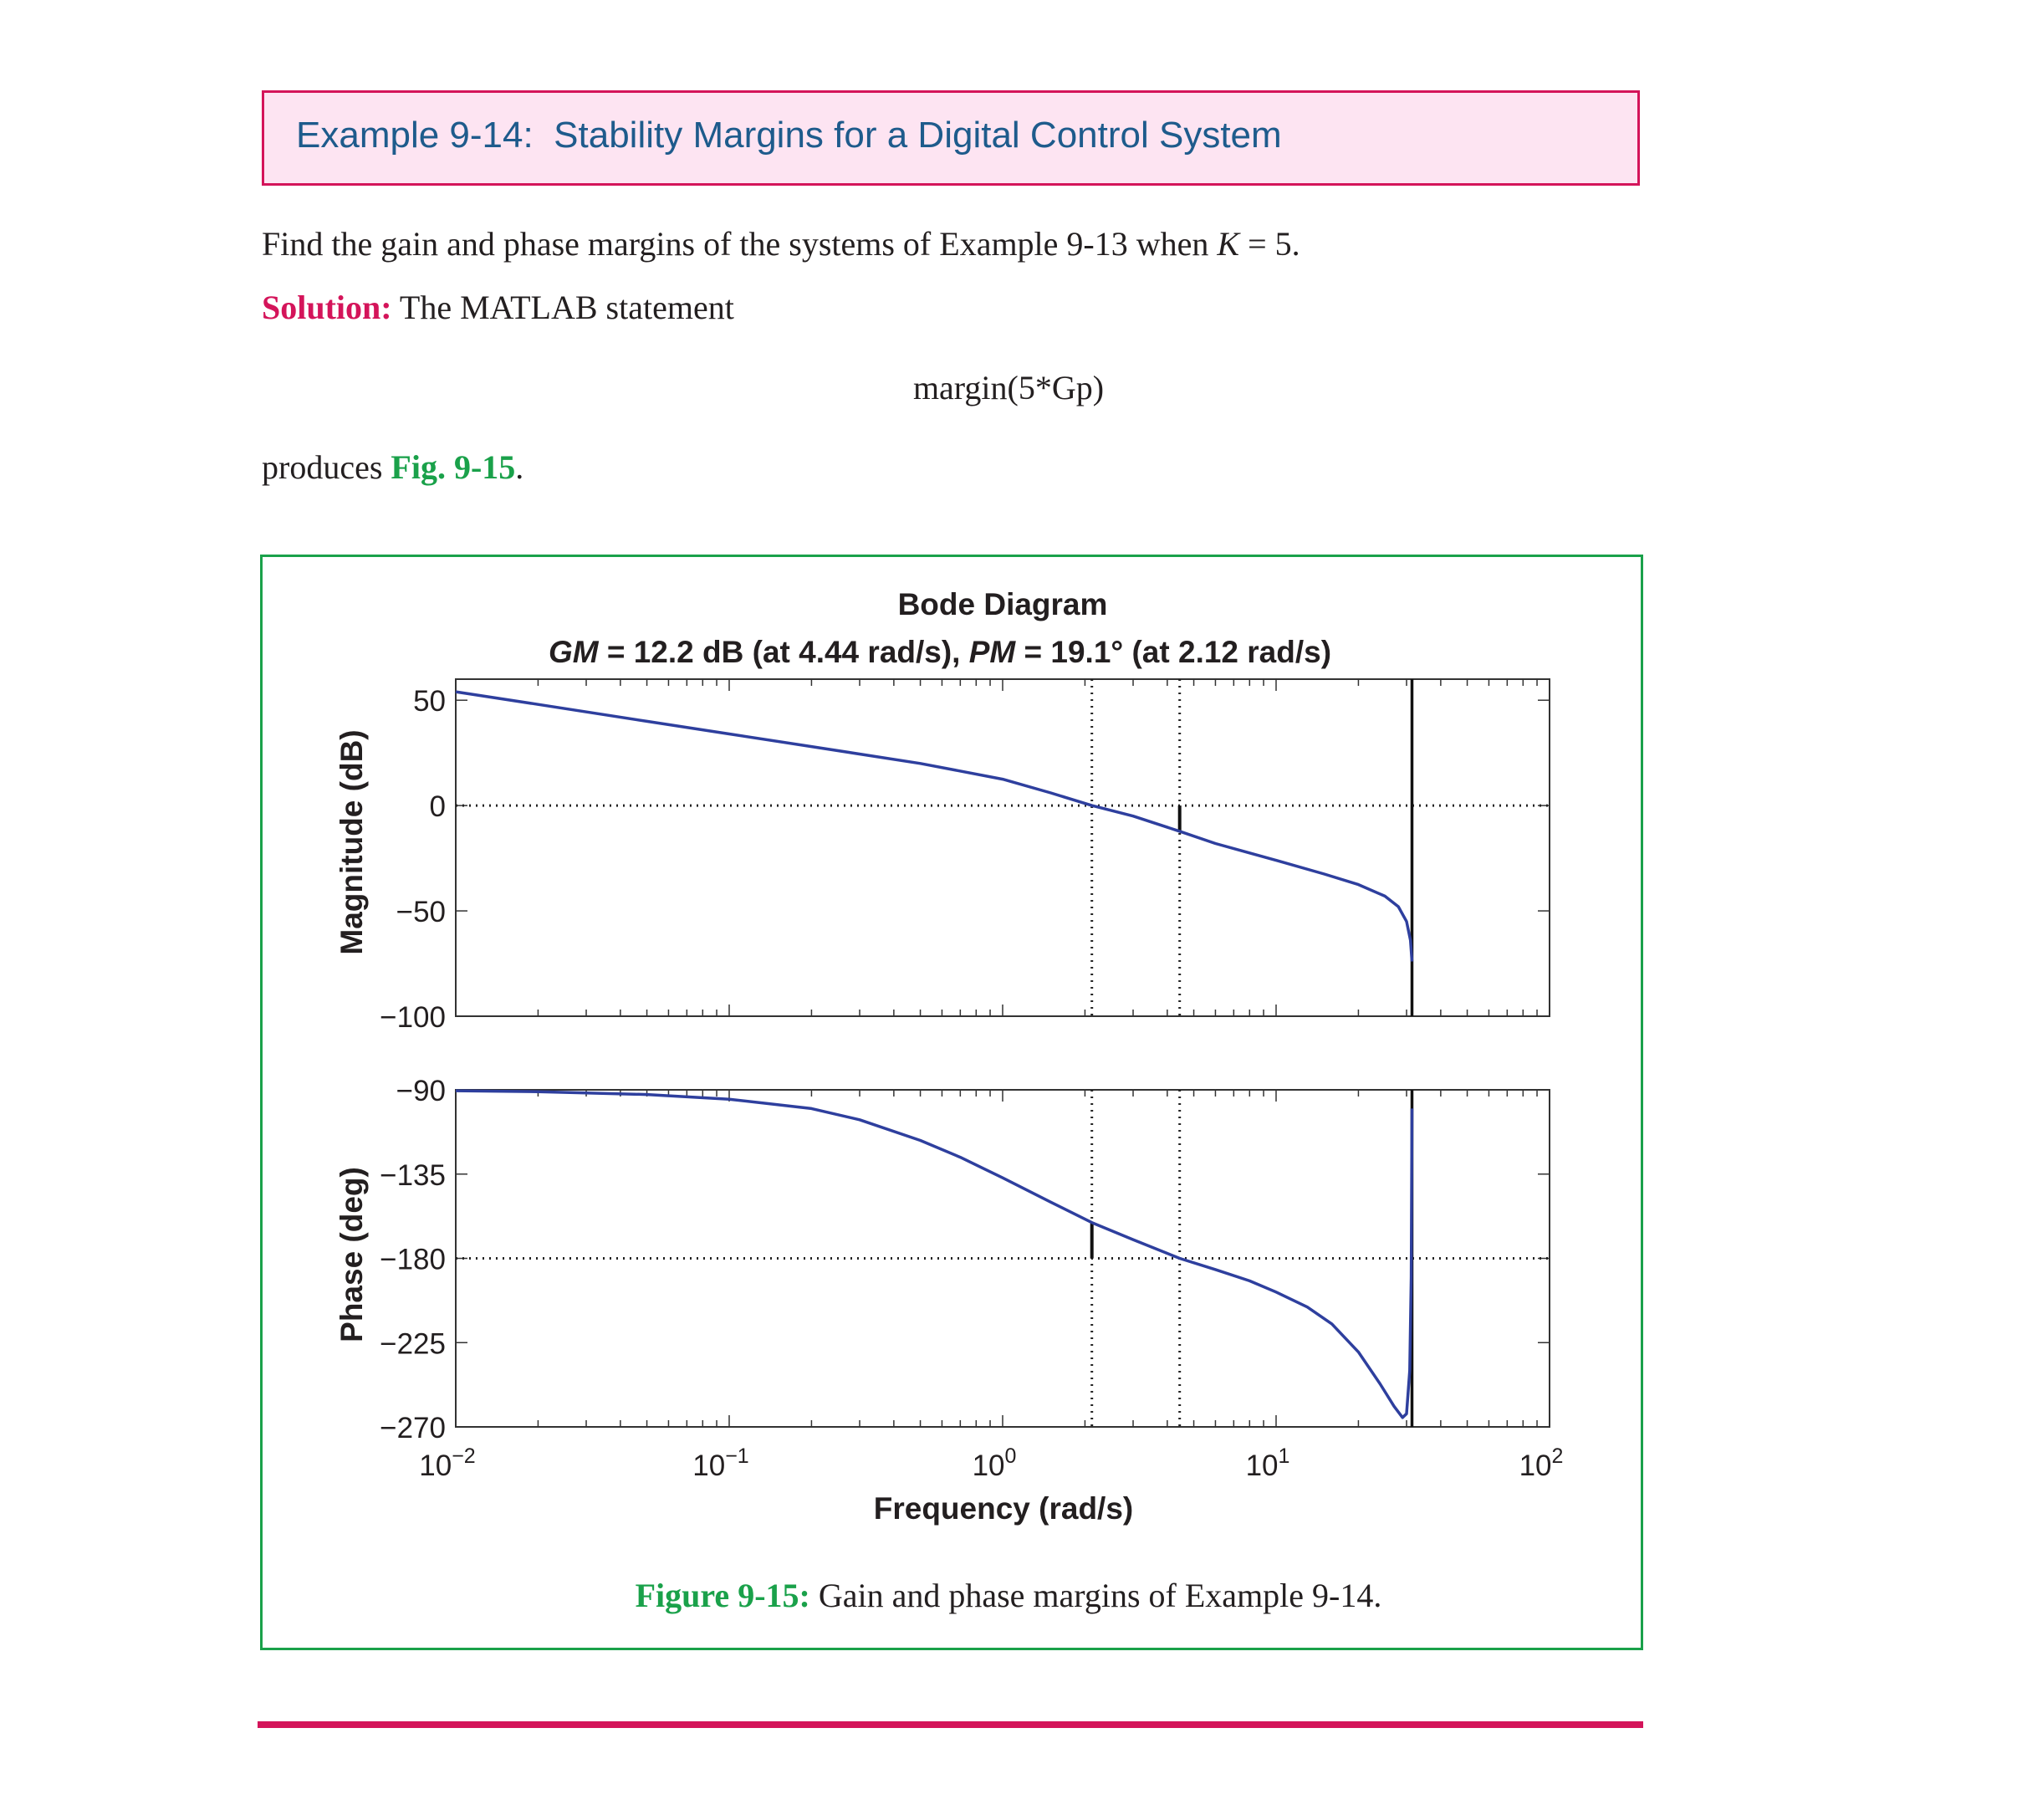  What do you see at coordinates (520, 467) in the screenshot?
I see `produces-text-end: .` at bounding box center [520, 467].